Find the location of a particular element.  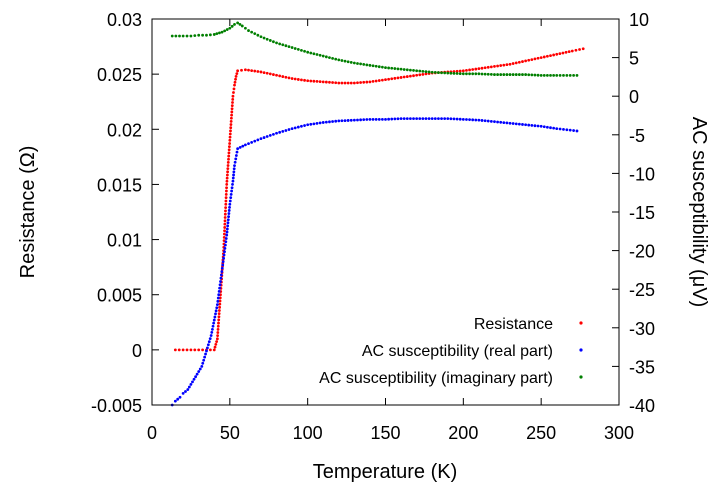

y2-tick-label: 0 is located at coordinates (634, 97).